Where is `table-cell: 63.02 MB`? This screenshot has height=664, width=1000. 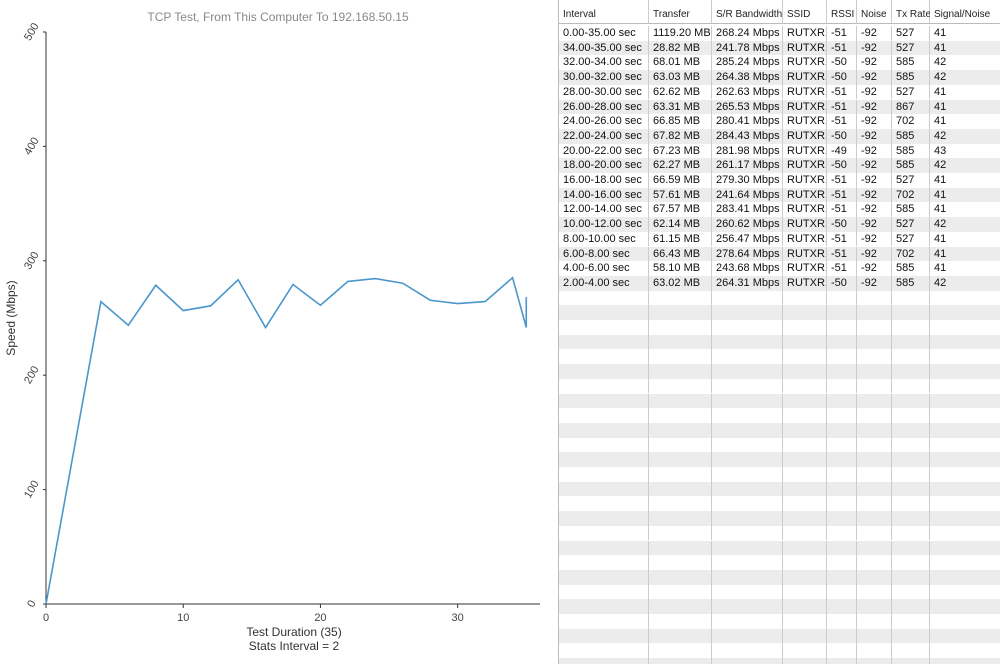
table-cell: 63.02 MB is located at coordinates (680, 283).